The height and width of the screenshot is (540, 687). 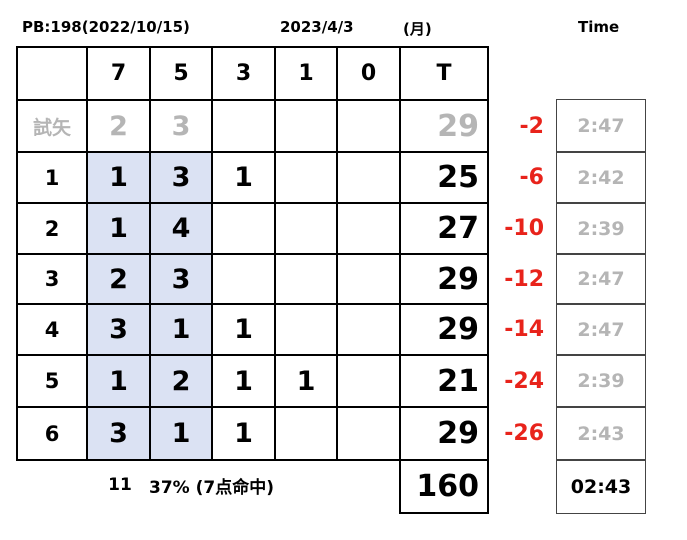 I want to click on difference: -26, so click(x=524, y=433).